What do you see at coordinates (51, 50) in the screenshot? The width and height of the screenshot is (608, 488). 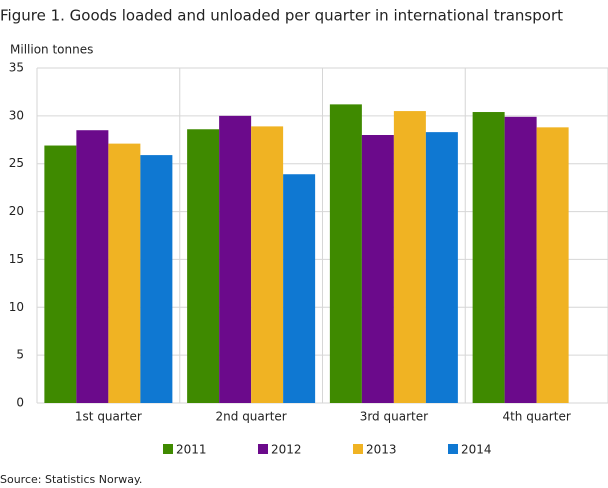 I see `y-axis-label: Million tonnes` at bounding box center [51, 50].